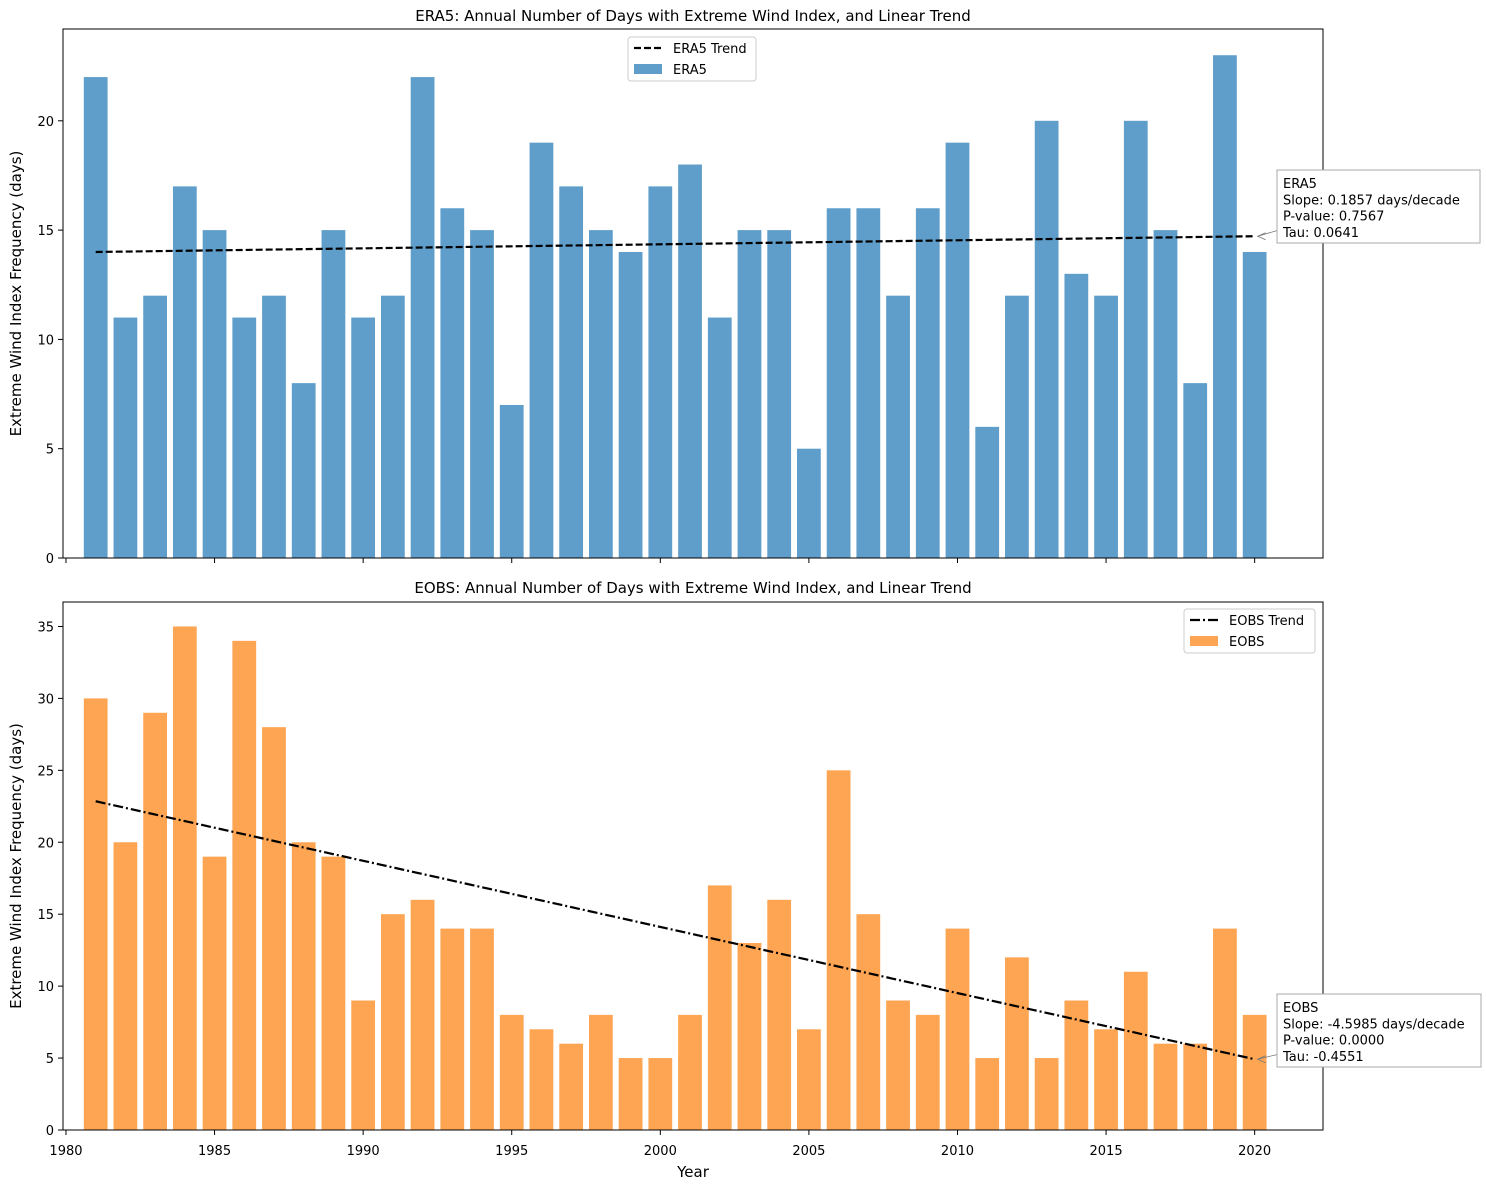 Image resolution: width=1486 pixels, height=1189 pixels. Describe the element at coordinates (1371, 200) in the screenshot. I see `annotation-line-1: Slope: 0.1857 days/decade` at that location.